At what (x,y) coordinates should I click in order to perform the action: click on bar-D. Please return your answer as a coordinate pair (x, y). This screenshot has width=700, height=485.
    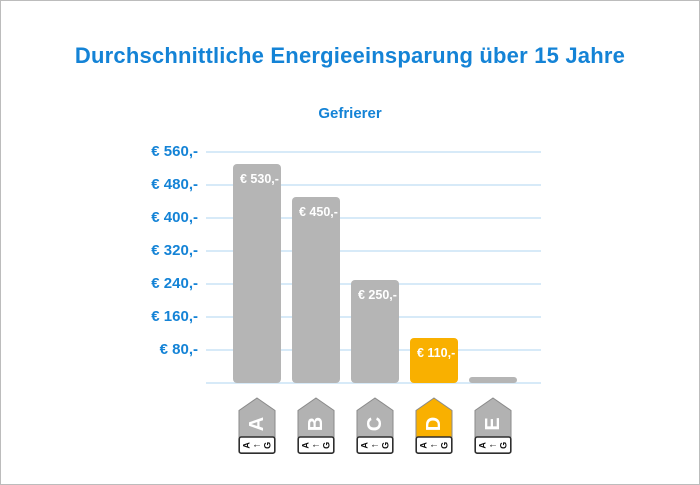
    Looking at the image, I should click on (434, 360).